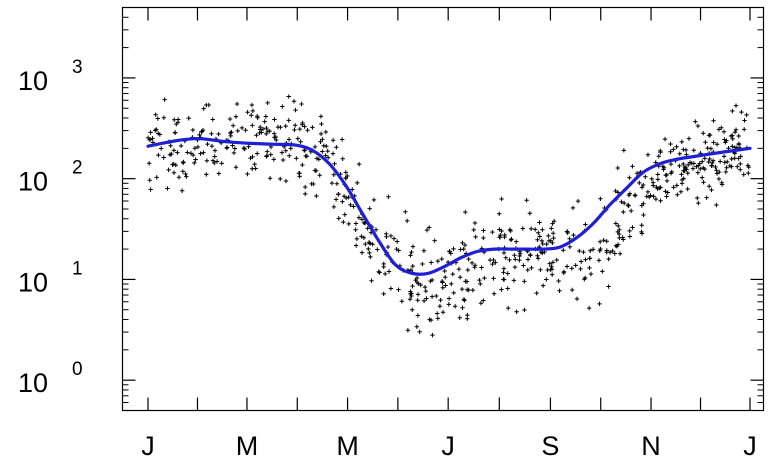  I want to click on x-tick-label: J, so click(750, 446).